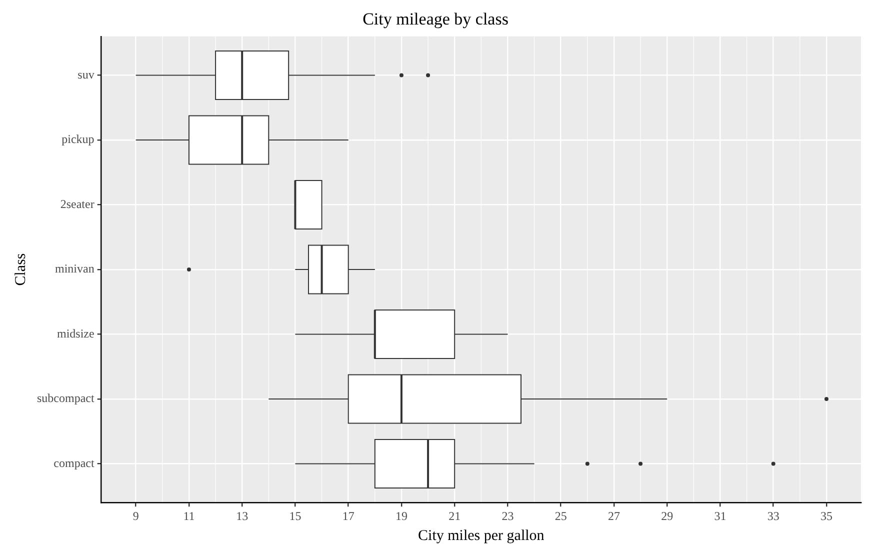 Image resolution: width=873 pixels, height=553 pixels. What do you see at coordinates (78, 139) in the screenshot?
I see `y-tick-label: pickup` at bounding box center [78, 139].